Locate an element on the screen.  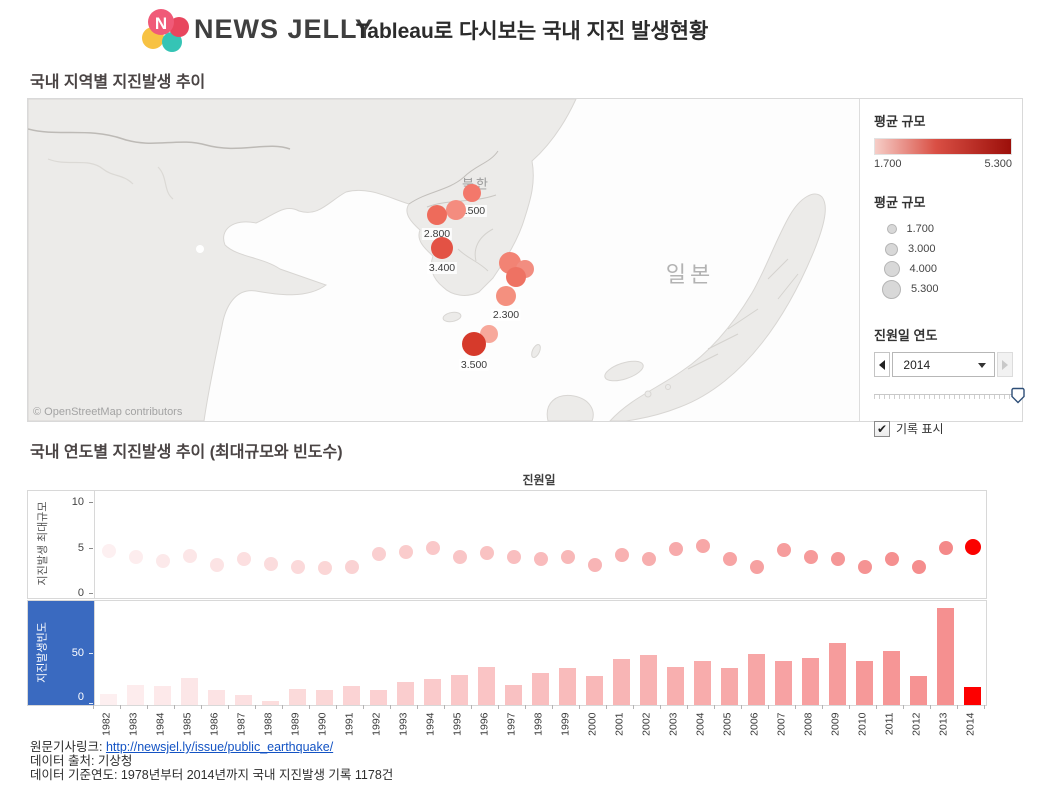
size-legend-item: 3.000 is located at coordinates (943, 249).